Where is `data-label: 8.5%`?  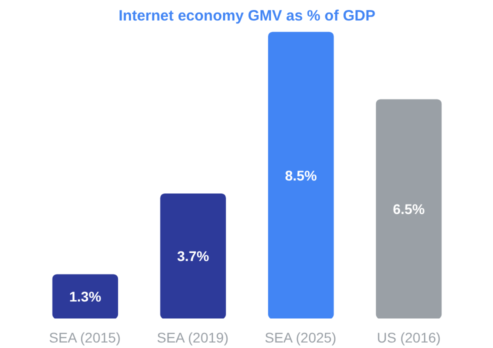
data-label: 8.5% is located at coordinates (301, 175).